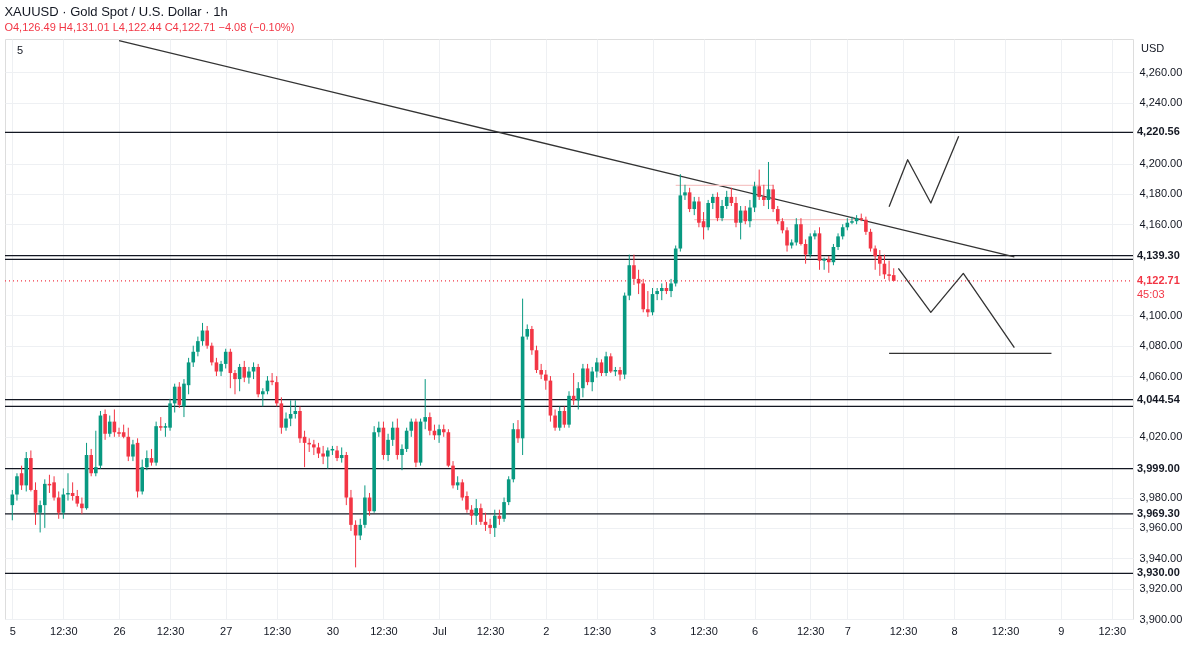 The width and height of the screenshot is (1200, 666). What do you see at coordinates (1161, 527) in the screenshot?
I see `y-tick-label: 3,960.00` at bounding box center [1161, 527].